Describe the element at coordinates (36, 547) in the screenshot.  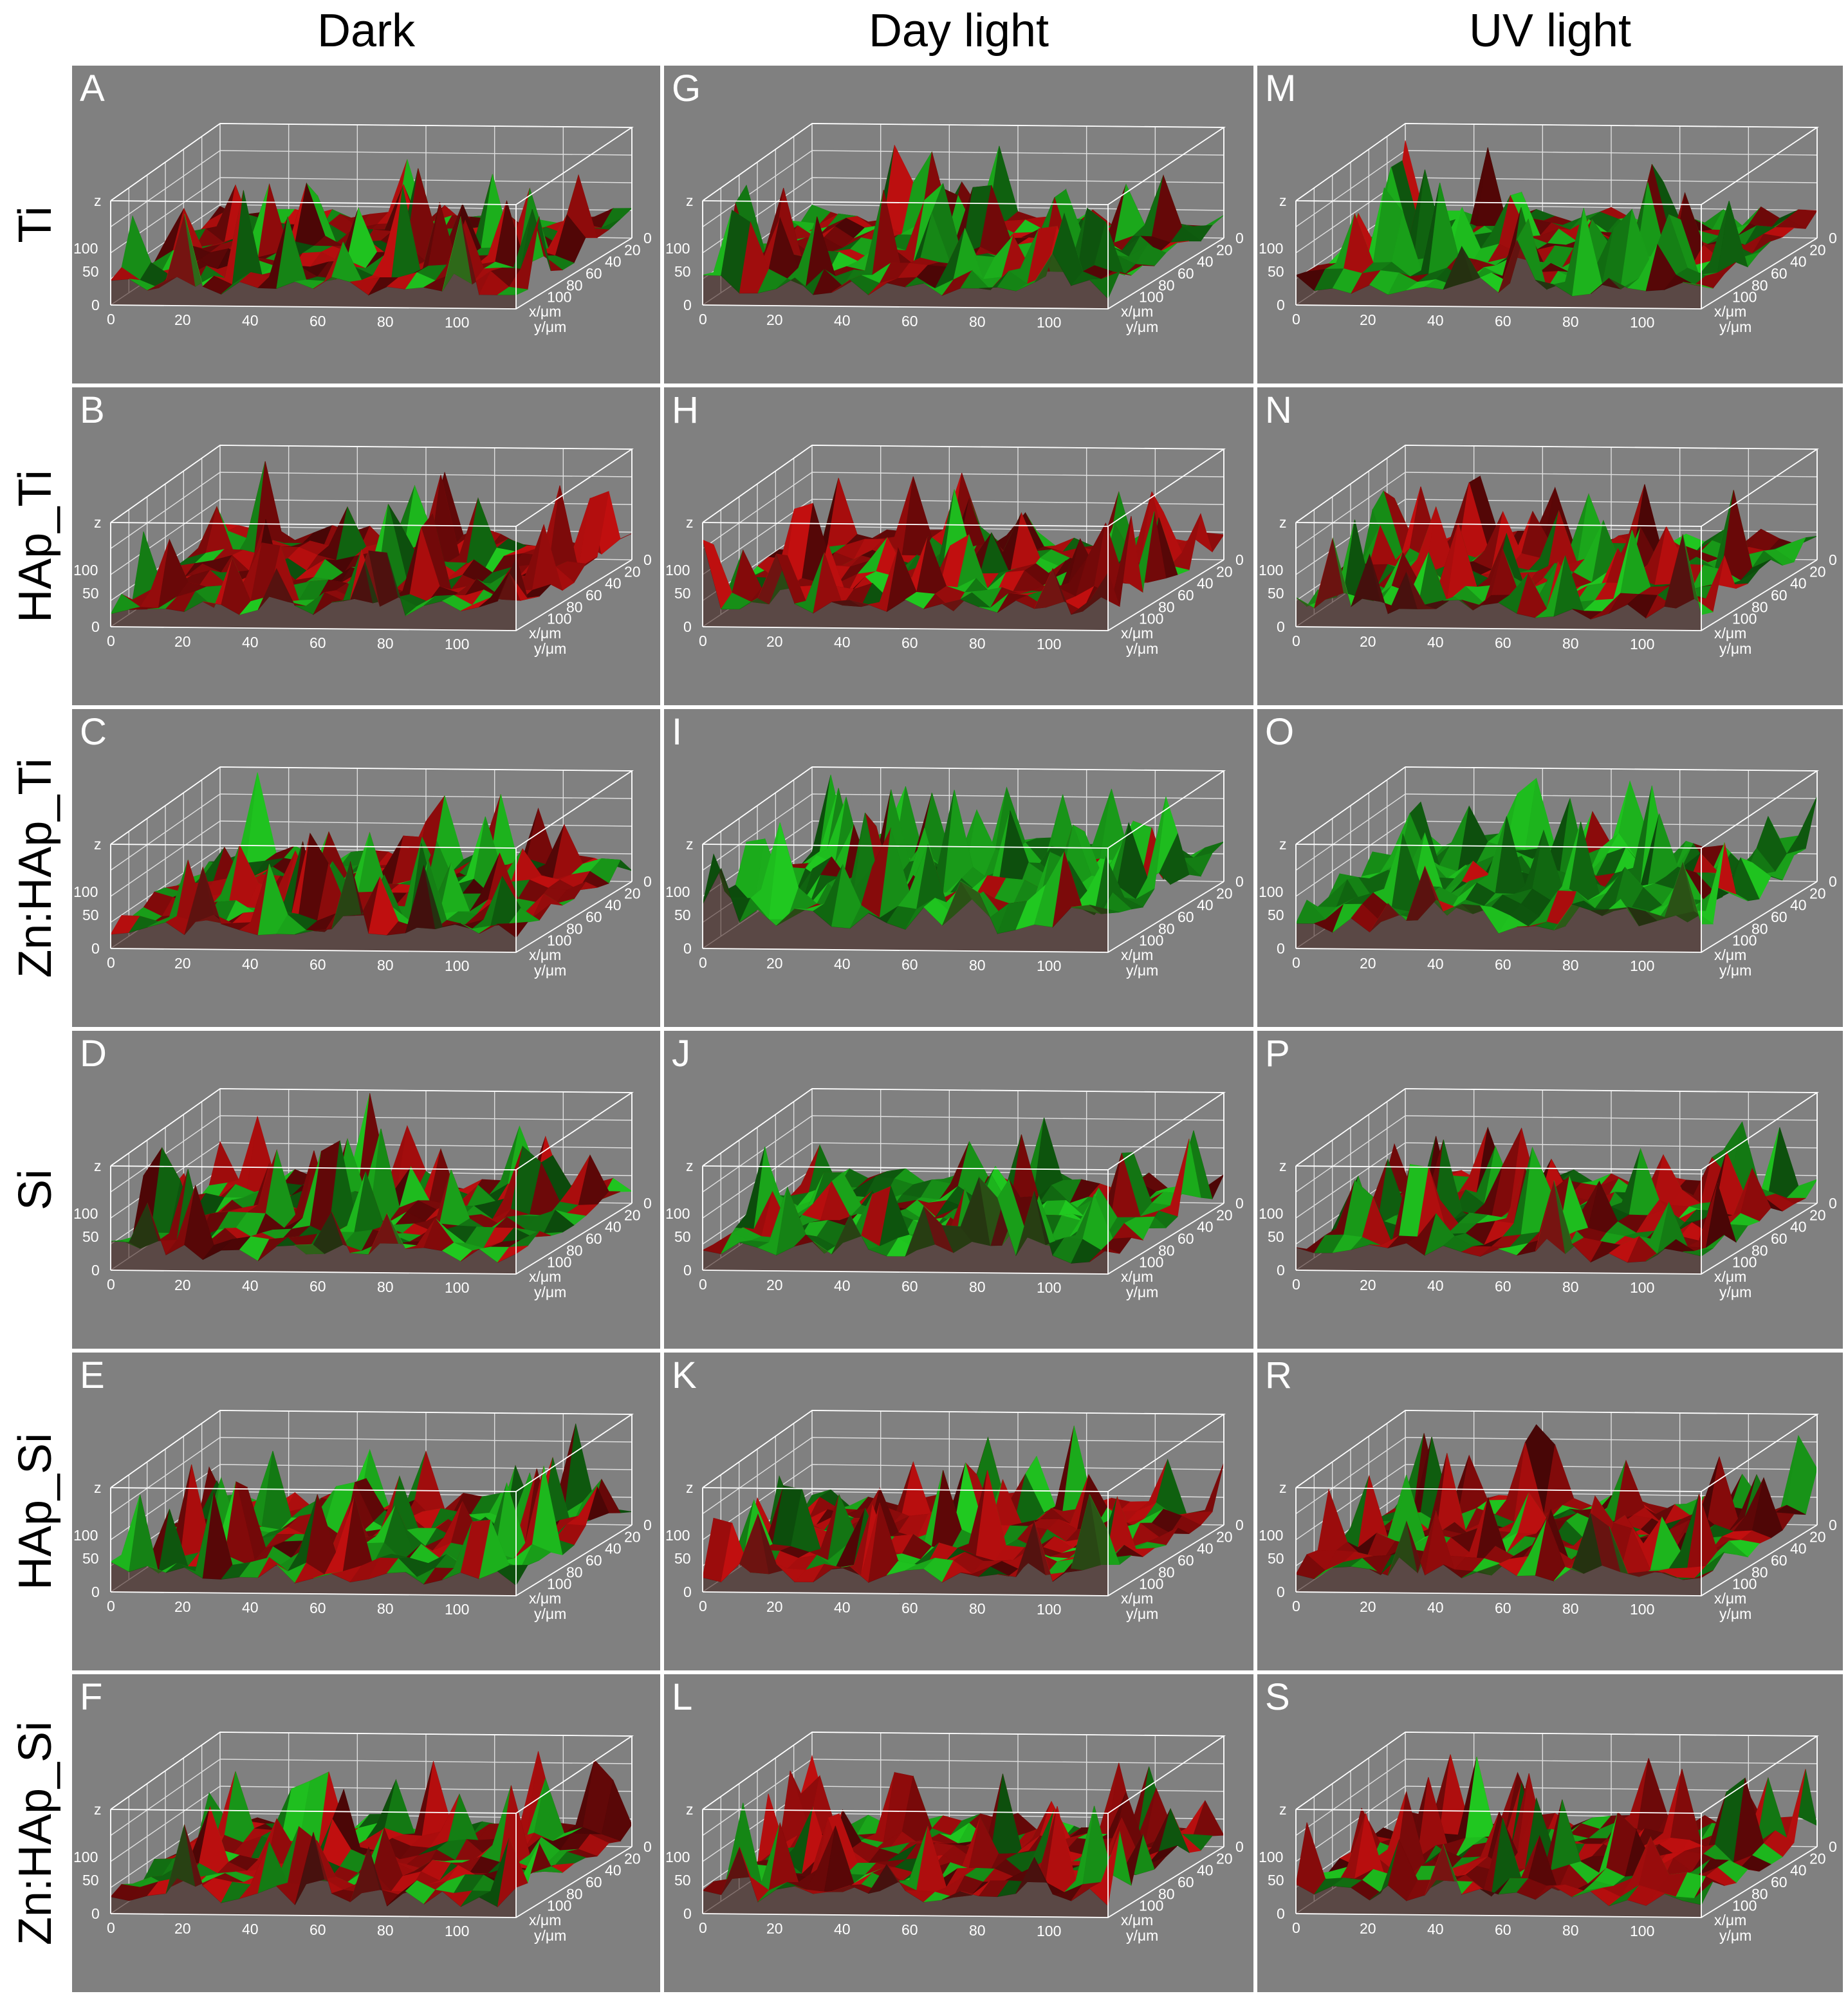
I see `row-header-label: HAp_Ti` at that location.